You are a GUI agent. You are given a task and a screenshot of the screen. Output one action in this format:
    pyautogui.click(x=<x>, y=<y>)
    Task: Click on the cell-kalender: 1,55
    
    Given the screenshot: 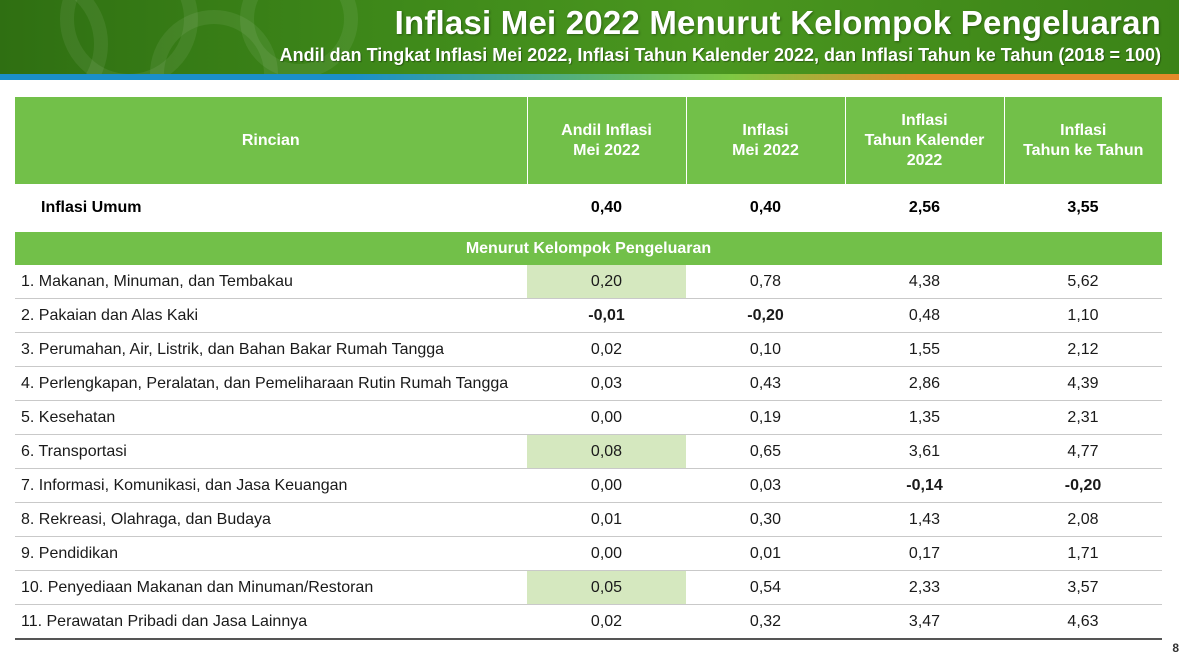 What is the action you would take?
    pyautogui.click(x=924, y=349)
    